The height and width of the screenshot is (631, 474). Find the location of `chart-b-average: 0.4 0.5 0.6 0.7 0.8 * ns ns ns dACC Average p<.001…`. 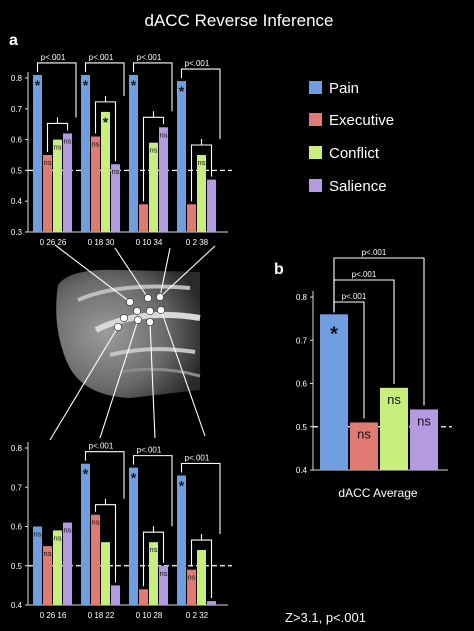

chart-b-average: 0.4 0.5 0.6 0.7 0.8 * ns ns ns dACC Average p<.001… is located at coordinates (374, 374).